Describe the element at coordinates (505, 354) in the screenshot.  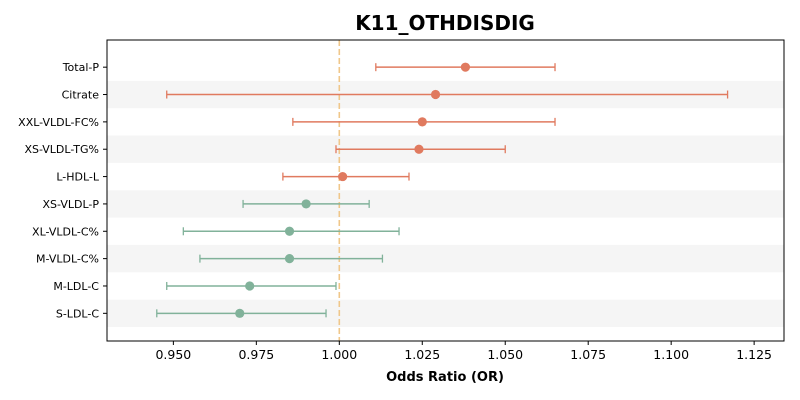
I see `x-tick-label: 1.050` at that location.